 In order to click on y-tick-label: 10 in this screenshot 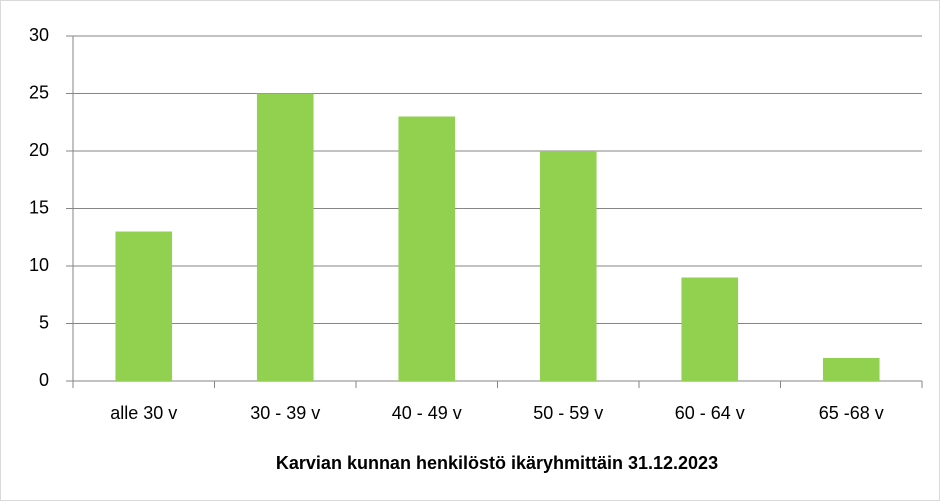, I will do `click(39, 265)`.